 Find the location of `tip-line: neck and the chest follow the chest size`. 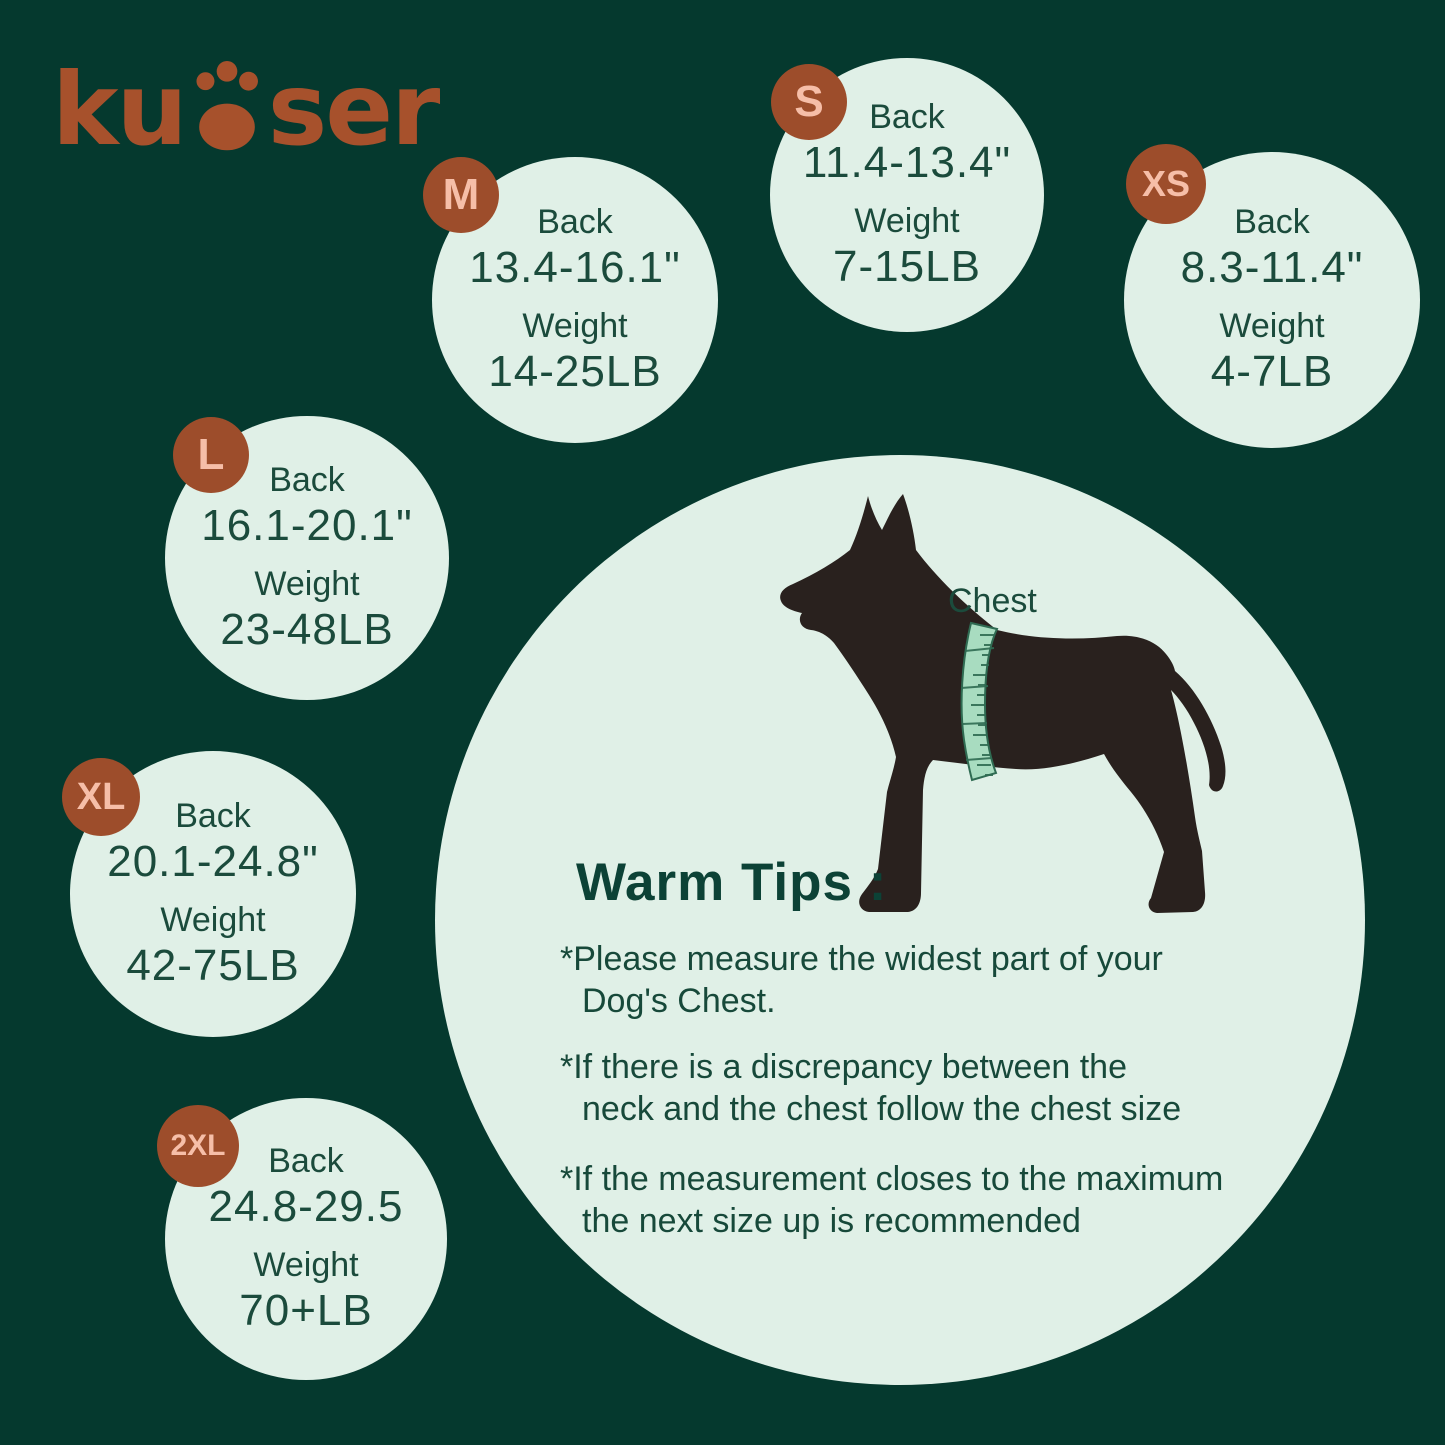

tip-line: neck and the chest follow the chest size is located at coordinates (882, 1109).